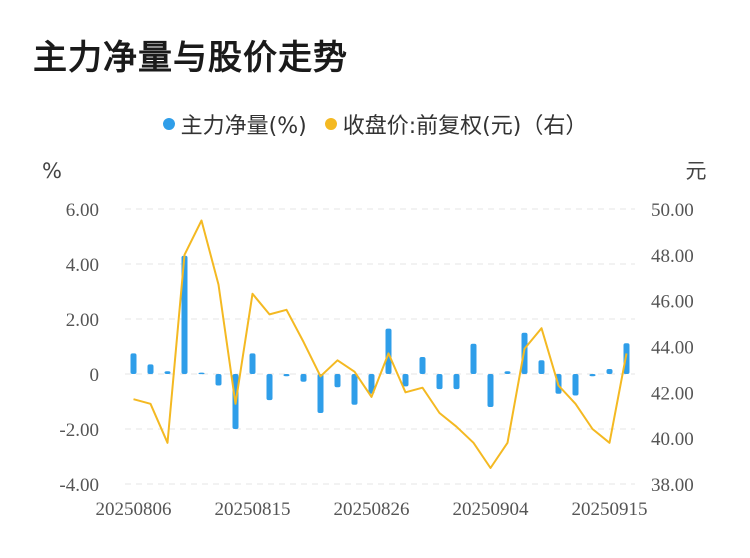 The height and width of the screenshot is (558, 750). What do you see at coordinates (672, 348) in the screenshot?
I see `right-tick-label: 44.00` at bounding box center [672, 348].